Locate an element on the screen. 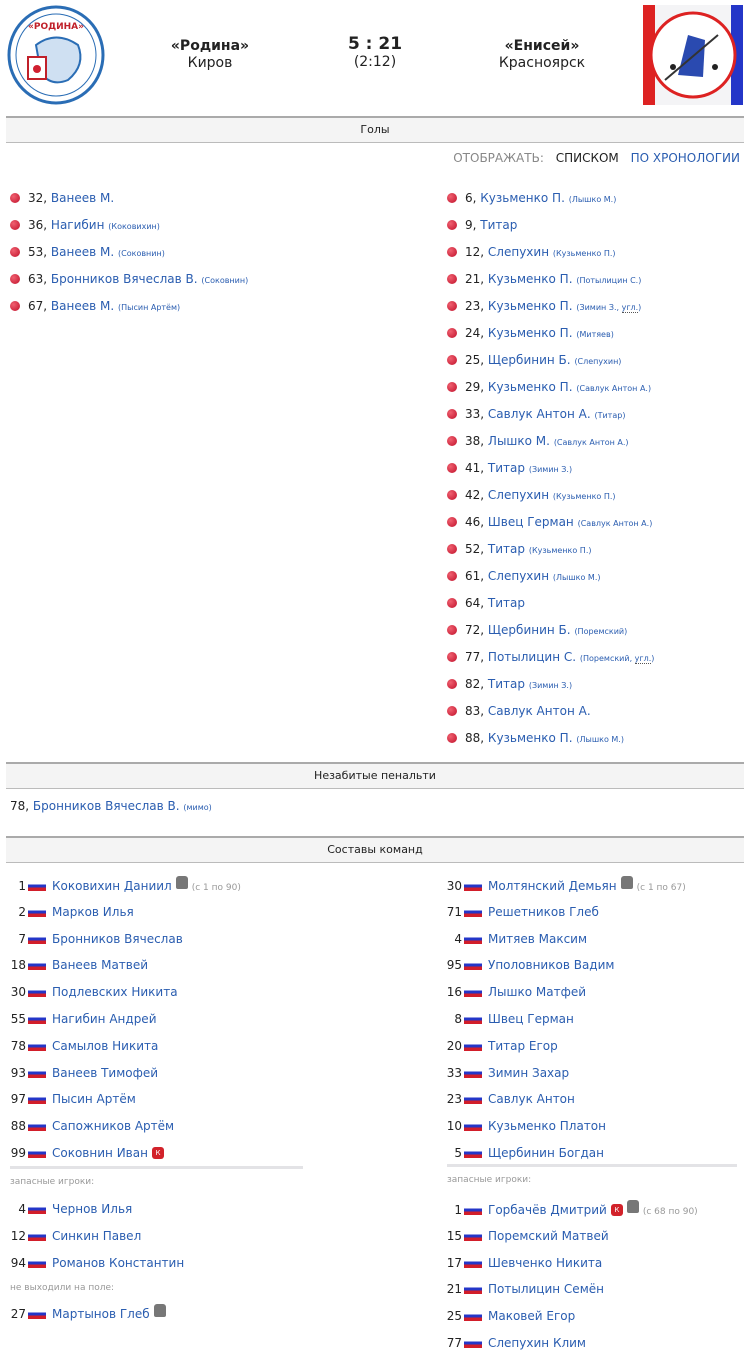  player-row: 33 Зимин Захар is located at coordinates (506, 1073).